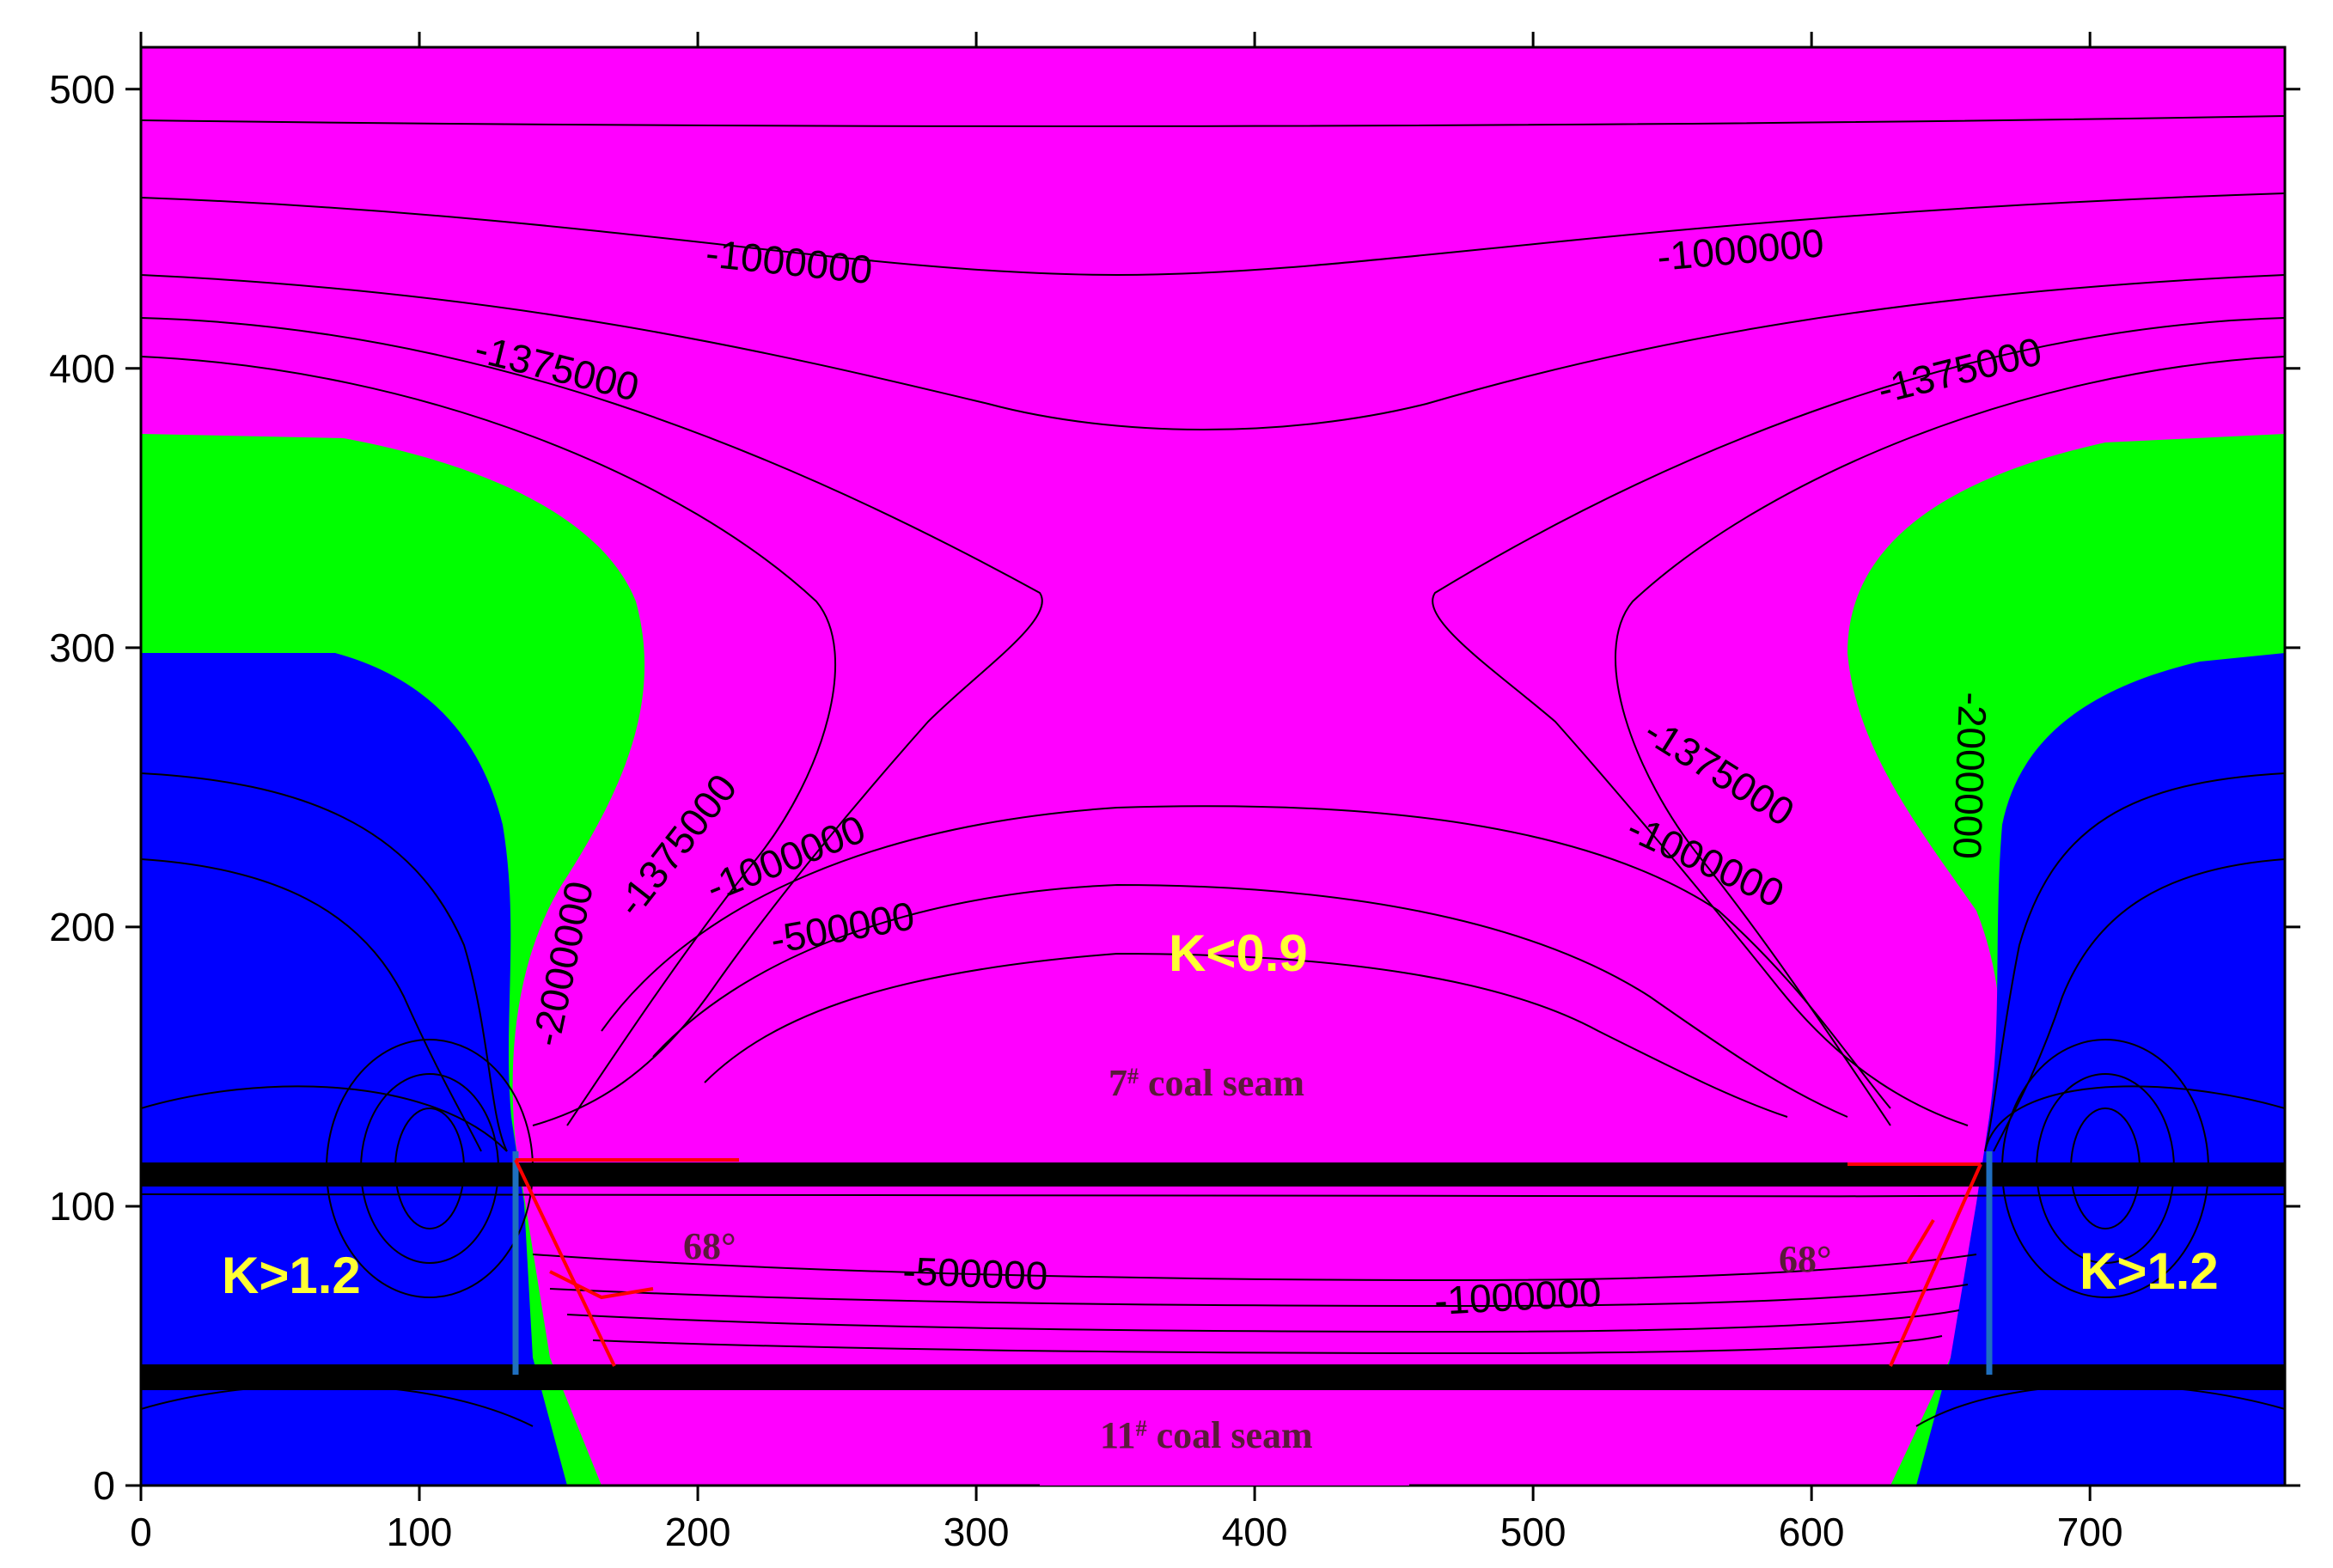 The width and height of the screenshot is (2333, 1568). What do you see at coordinates (141, 1532) in the screenshot?
I see `x-tick-label: 0` at bounding box center [141, 1532].